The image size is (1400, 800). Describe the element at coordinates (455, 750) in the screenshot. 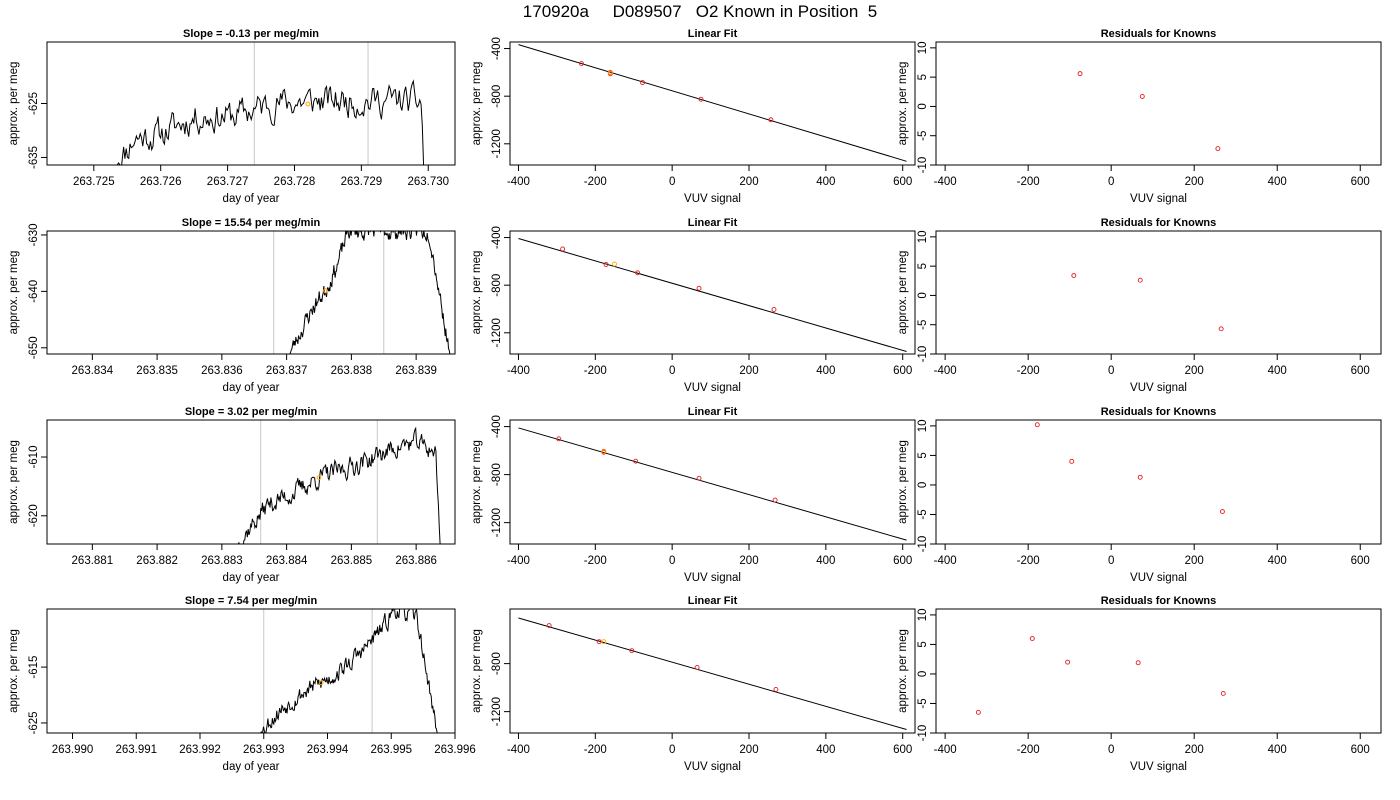

I see `x-tick-label: 263.996` at that location.